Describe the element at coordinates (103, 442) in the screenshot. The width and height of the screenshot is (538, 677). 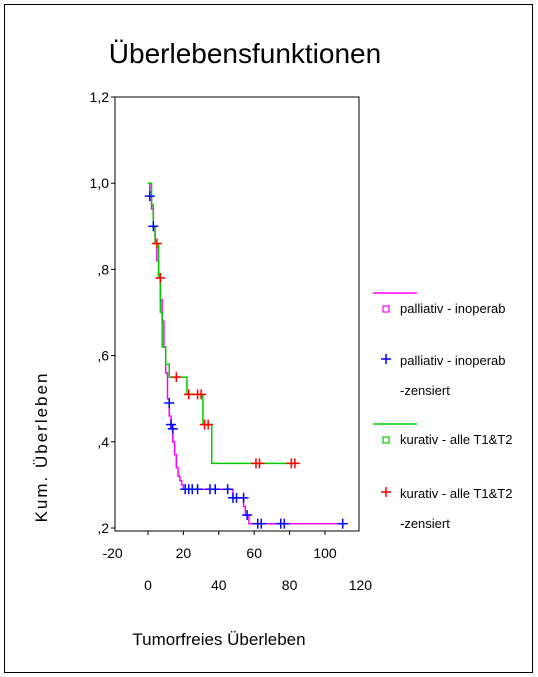
I see `y-tick-label: ,4` at that location.